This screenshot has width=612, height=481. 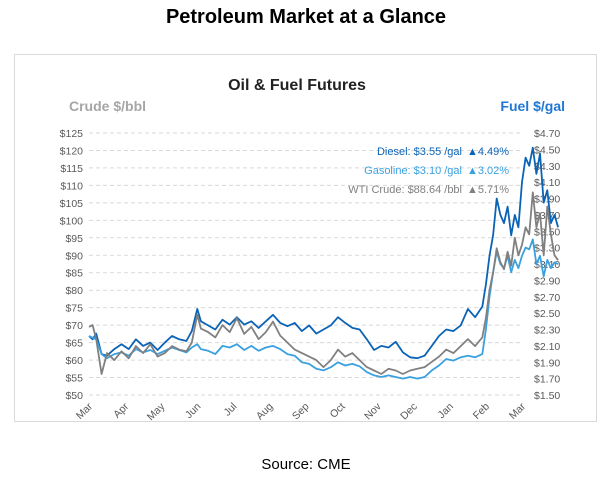 What do you see at coordinates (121, 410) in the screenshot?
I see `x-tick-label: Apr` at bounding box center [121, 410].